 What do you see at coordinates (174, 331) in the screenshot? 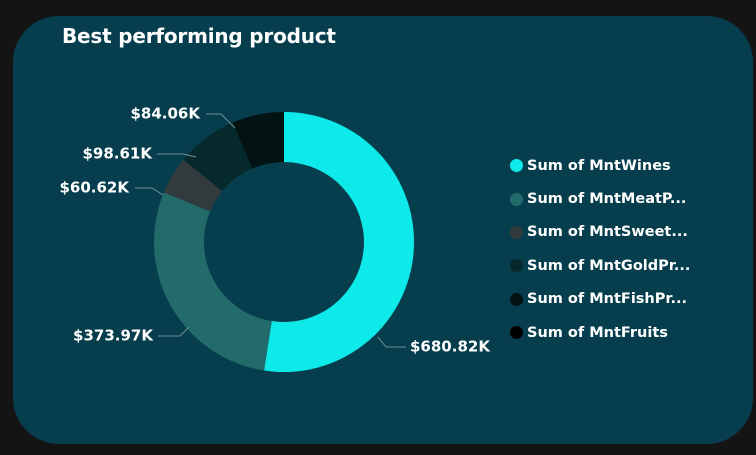
I see `leader-line-meat` at bounding box center [174, 331].